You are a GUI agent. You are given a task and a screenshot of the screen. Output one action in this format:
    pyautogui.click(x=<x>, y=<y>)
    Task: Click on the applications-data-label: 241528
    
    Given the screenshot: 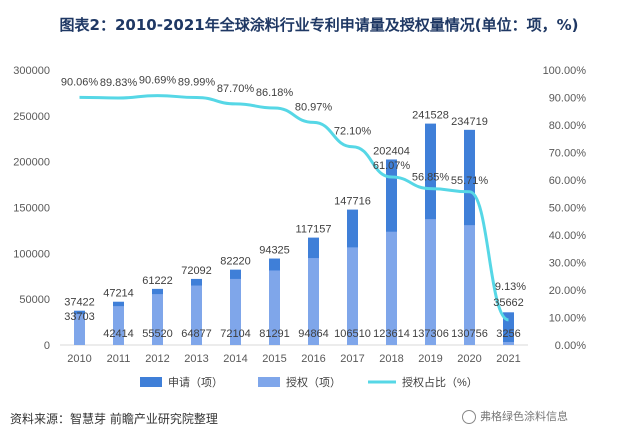 What is the action you would take?
    pyautogui.click(x=430, y=116)
    